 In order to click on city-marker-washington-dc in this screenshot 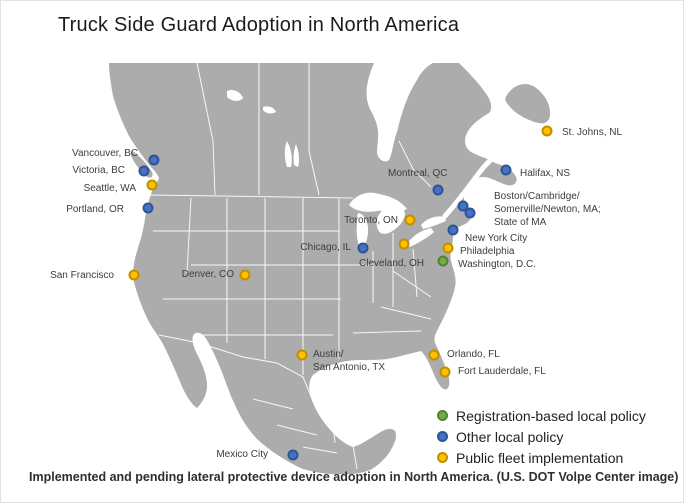, I will do `click(443, 261)`.